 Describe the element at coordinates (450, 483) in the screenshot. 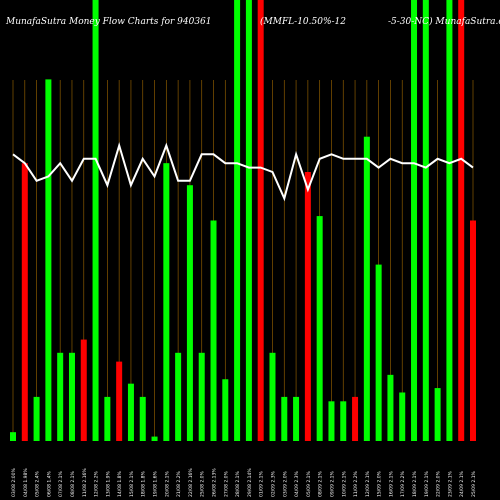

I see `x-tick-label: 23/09 2.1%` at that location.